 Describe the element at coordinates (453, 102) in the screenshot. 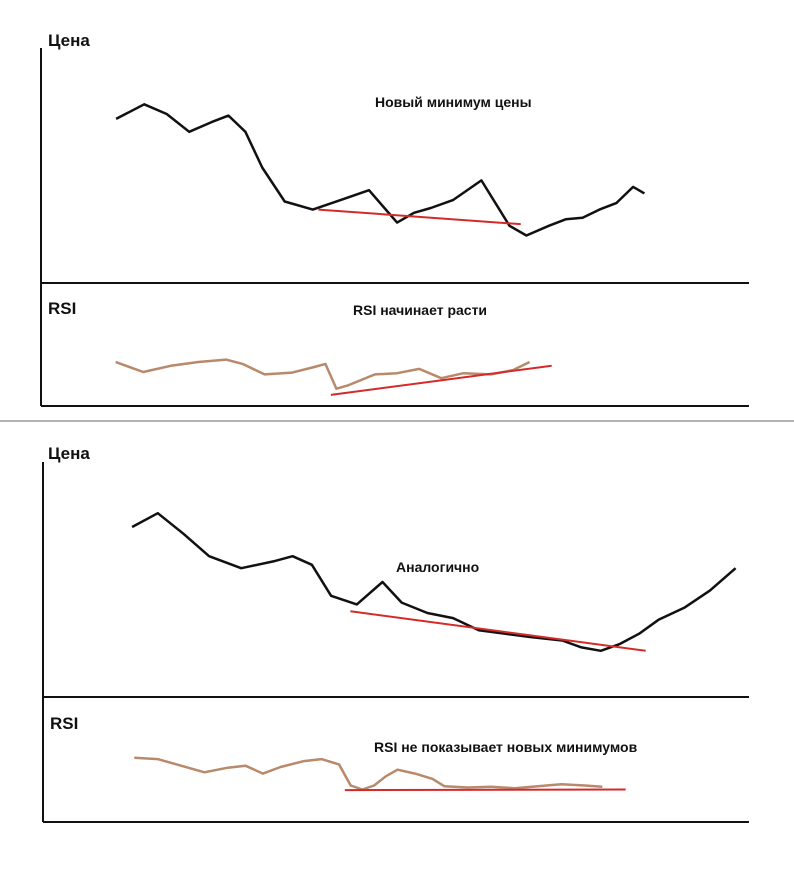

I see `top-price-annotation: Новый минимум цены` at that location.